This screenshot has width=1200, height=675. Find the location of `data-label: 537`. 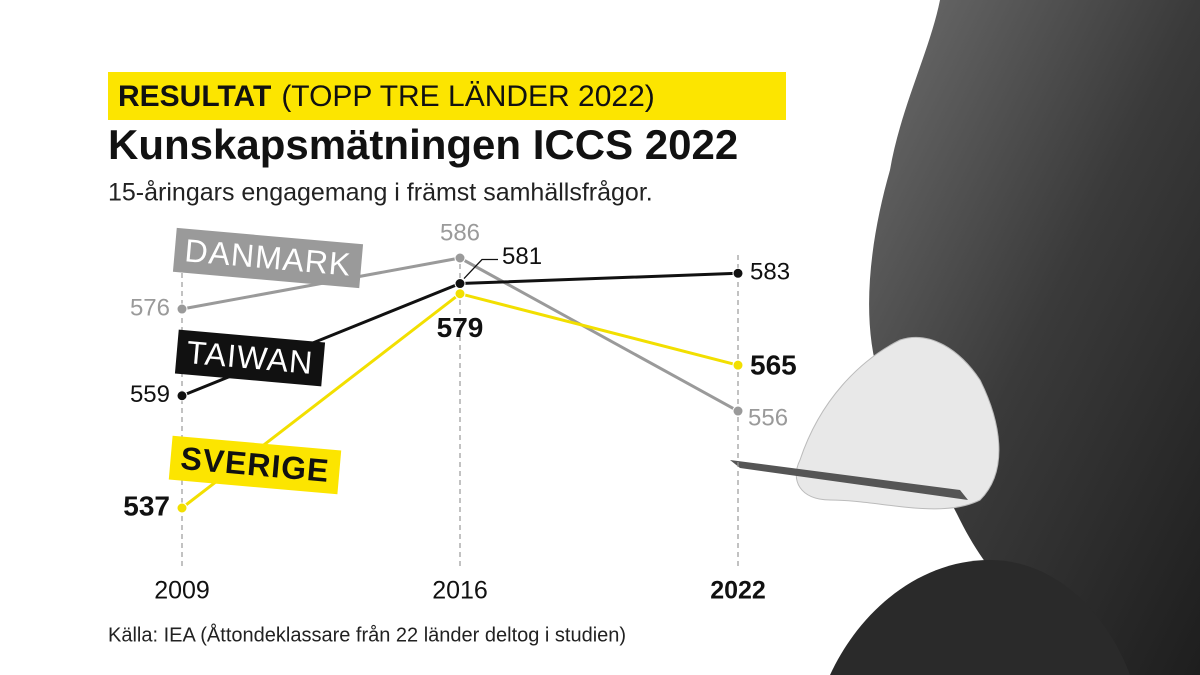

data-label: 537 is located at coordinates (146, 505).